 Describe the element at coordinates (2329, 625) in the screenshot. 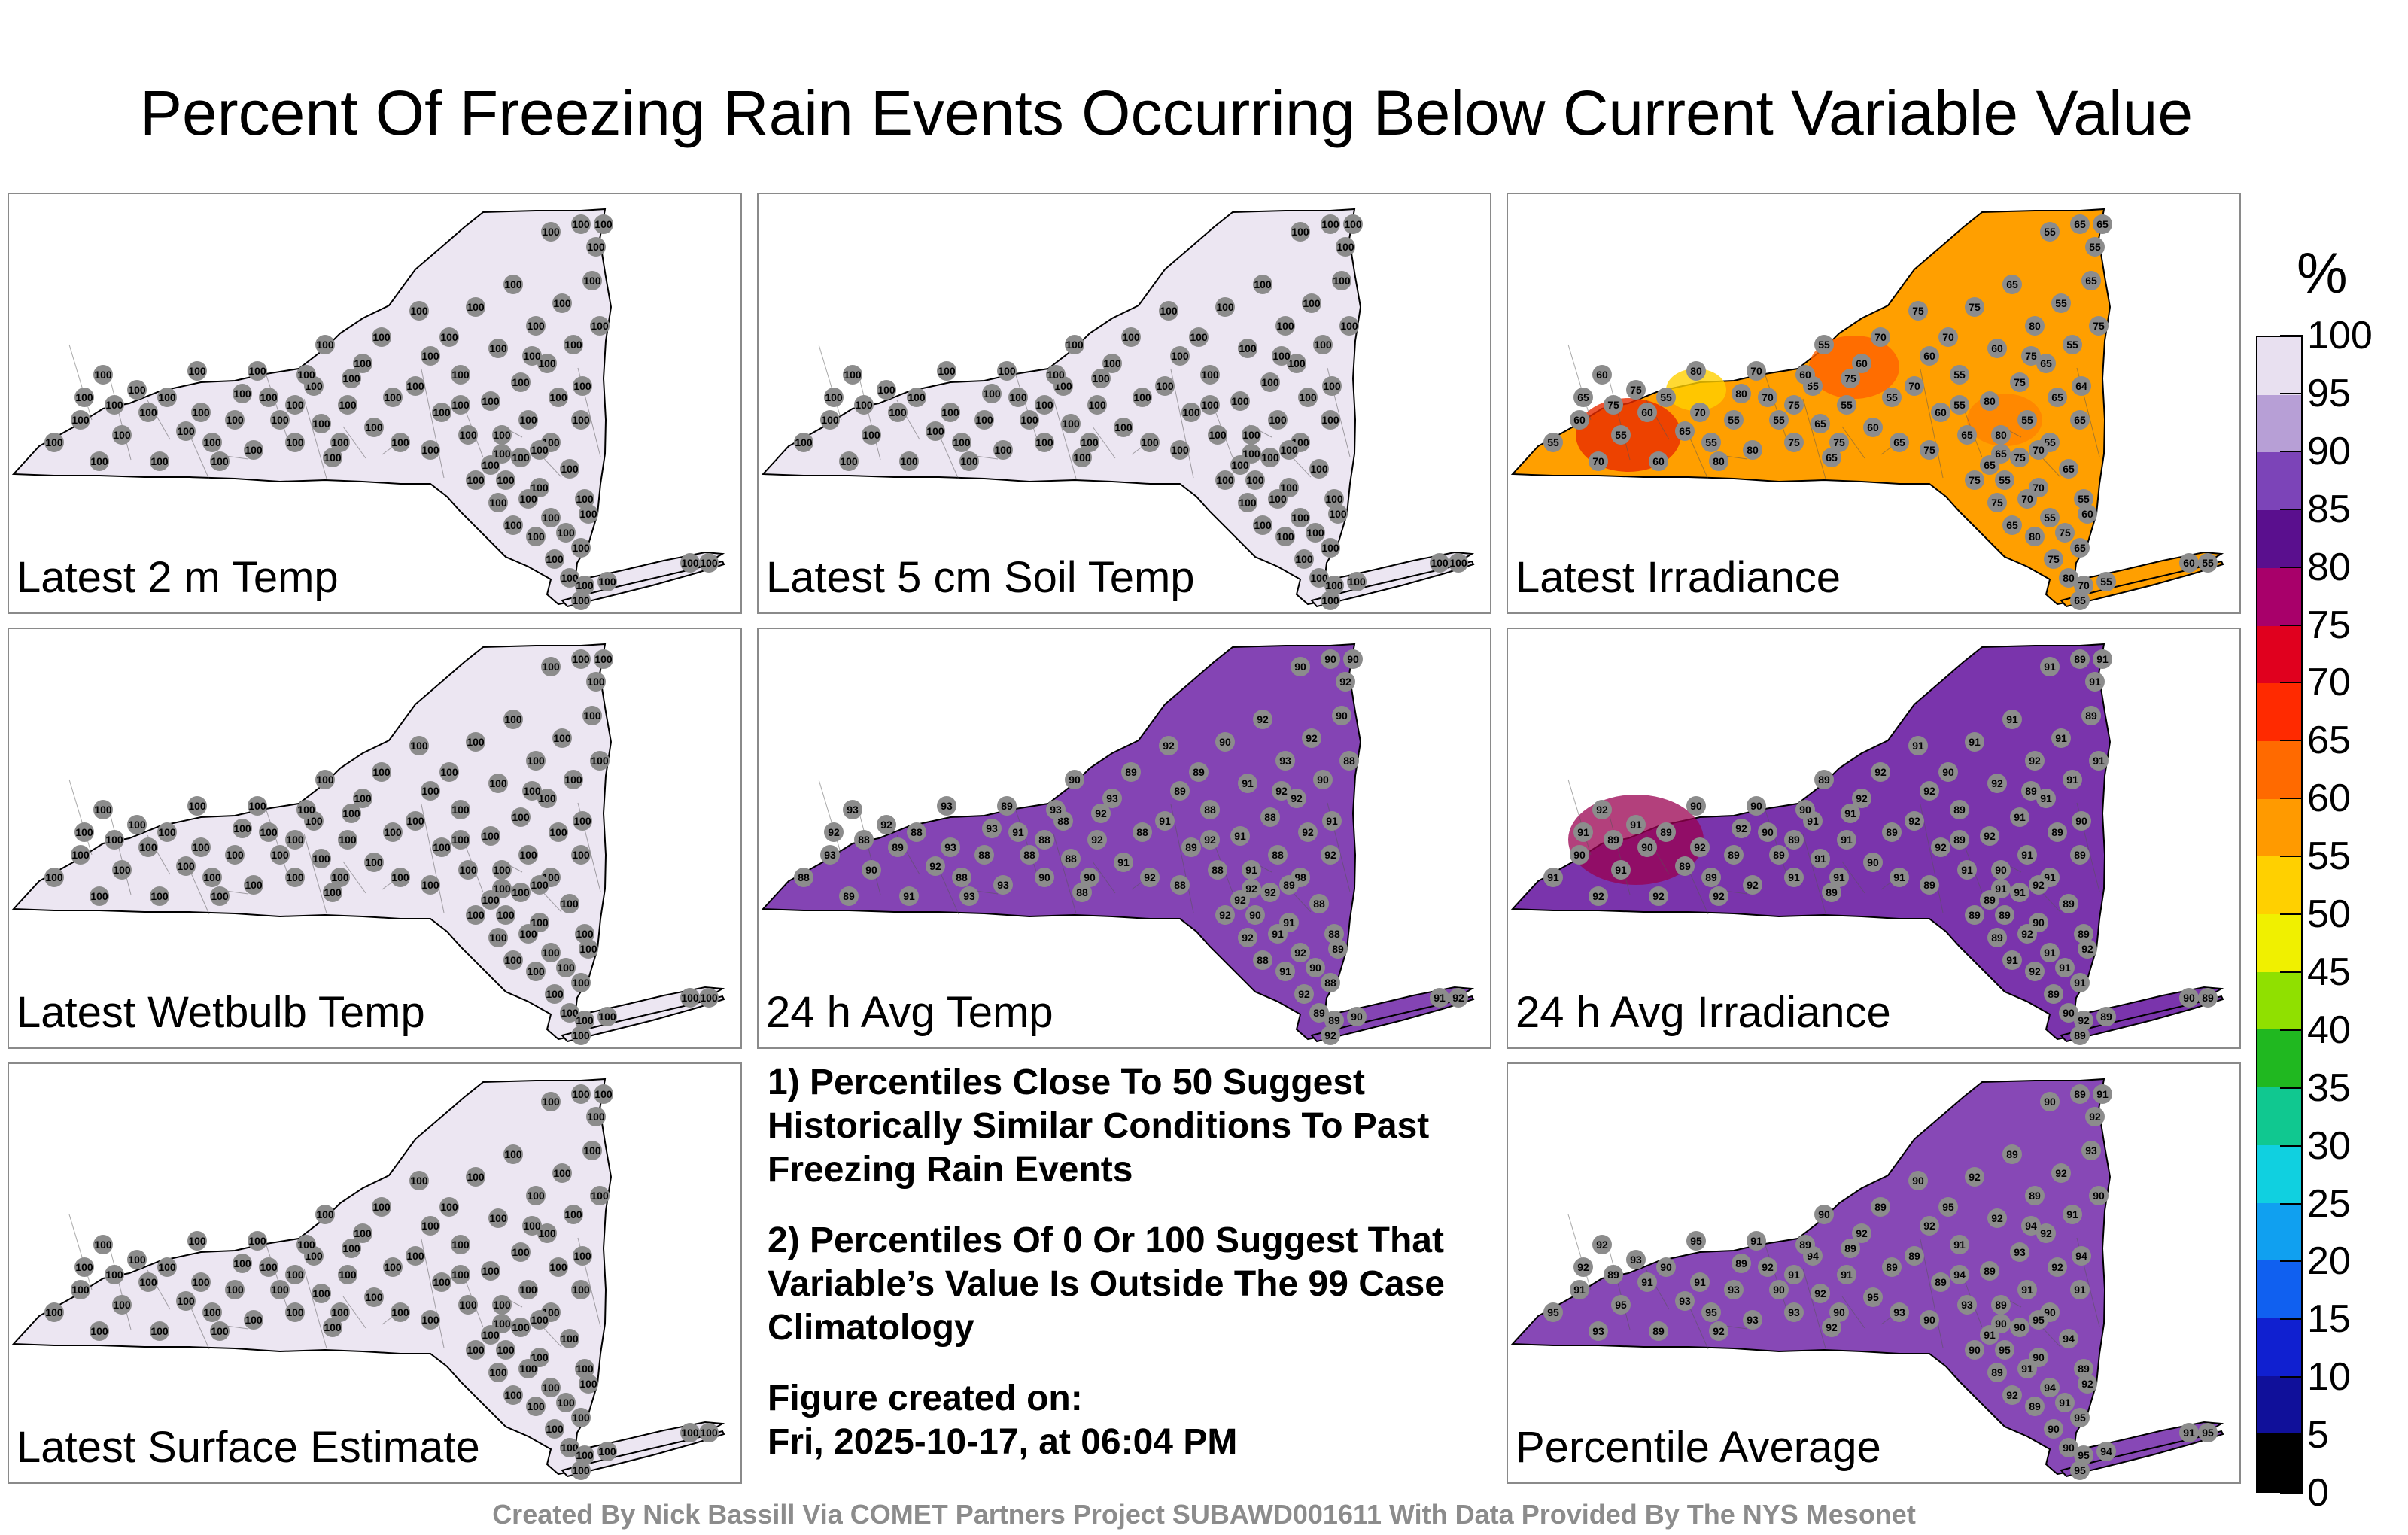

I see `colorbar-tick-label: 75` at that location.